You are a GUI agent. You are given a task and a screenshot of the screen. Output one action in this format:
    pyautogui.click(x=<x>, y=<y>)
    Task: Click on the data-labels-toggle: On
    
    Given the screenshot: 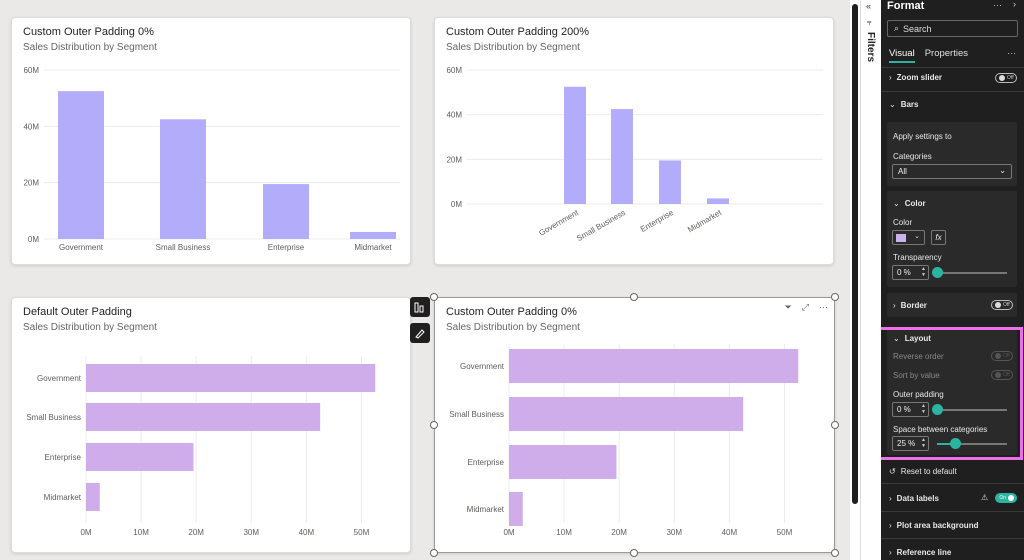 What is the action you would take?
    pyautogui.click(x=1006, y=498)
    